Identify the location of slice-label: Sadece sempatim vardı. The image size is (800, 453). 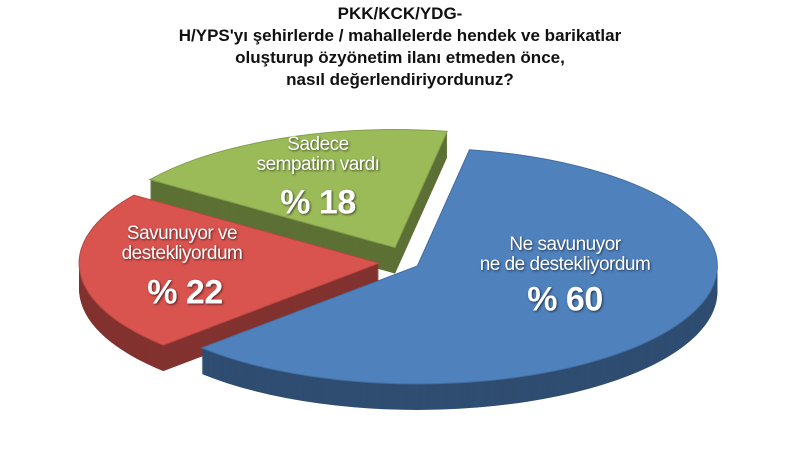
(318, 154).